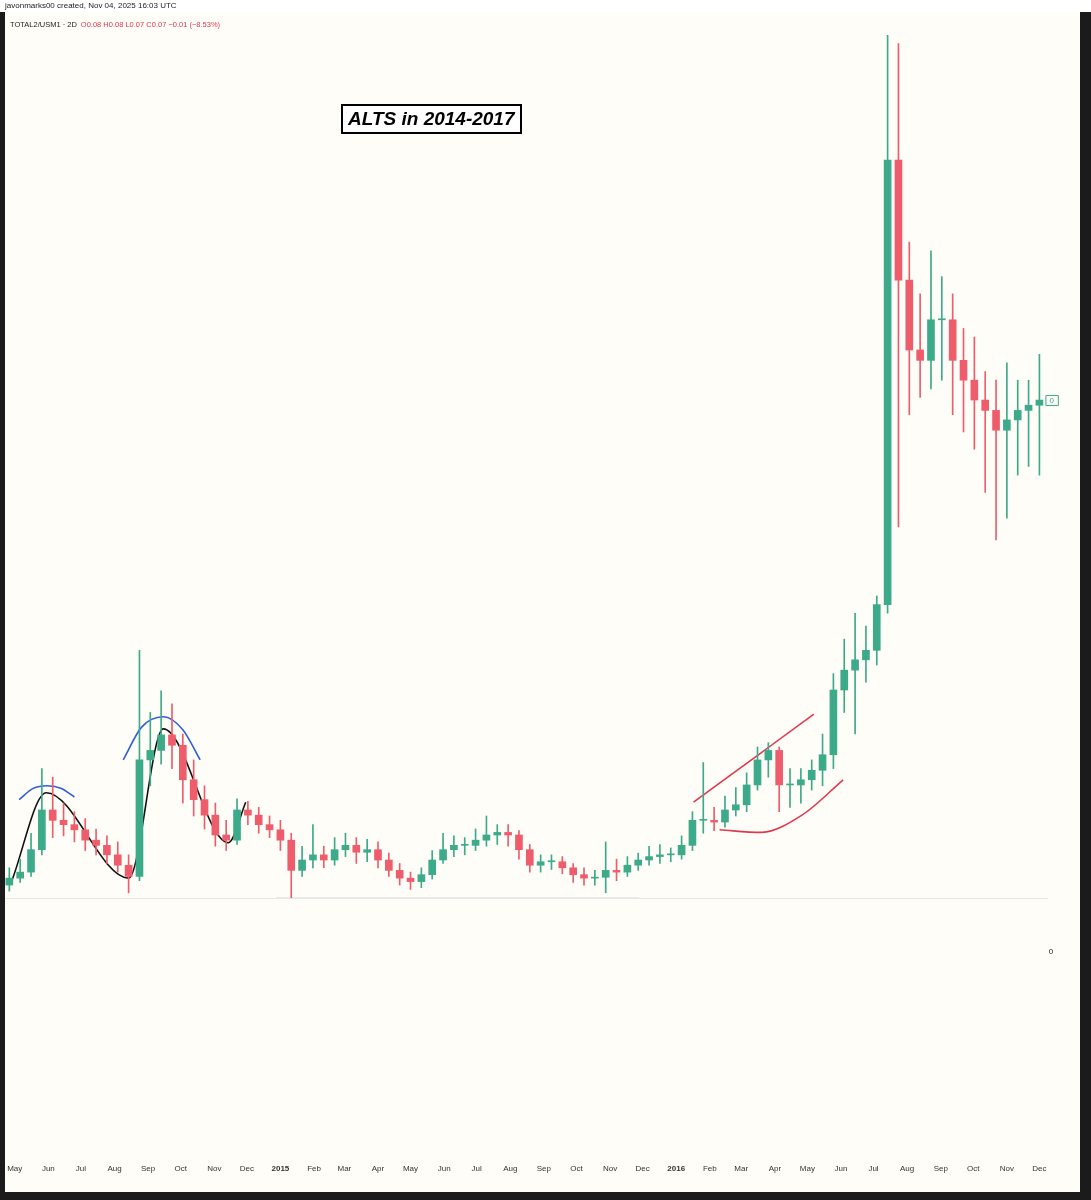 The image size is (1091, 1200). What do you see at coordinates (1051, 952) in the screenshot?
I see `text: 0` at bounding box center [1051, 952].